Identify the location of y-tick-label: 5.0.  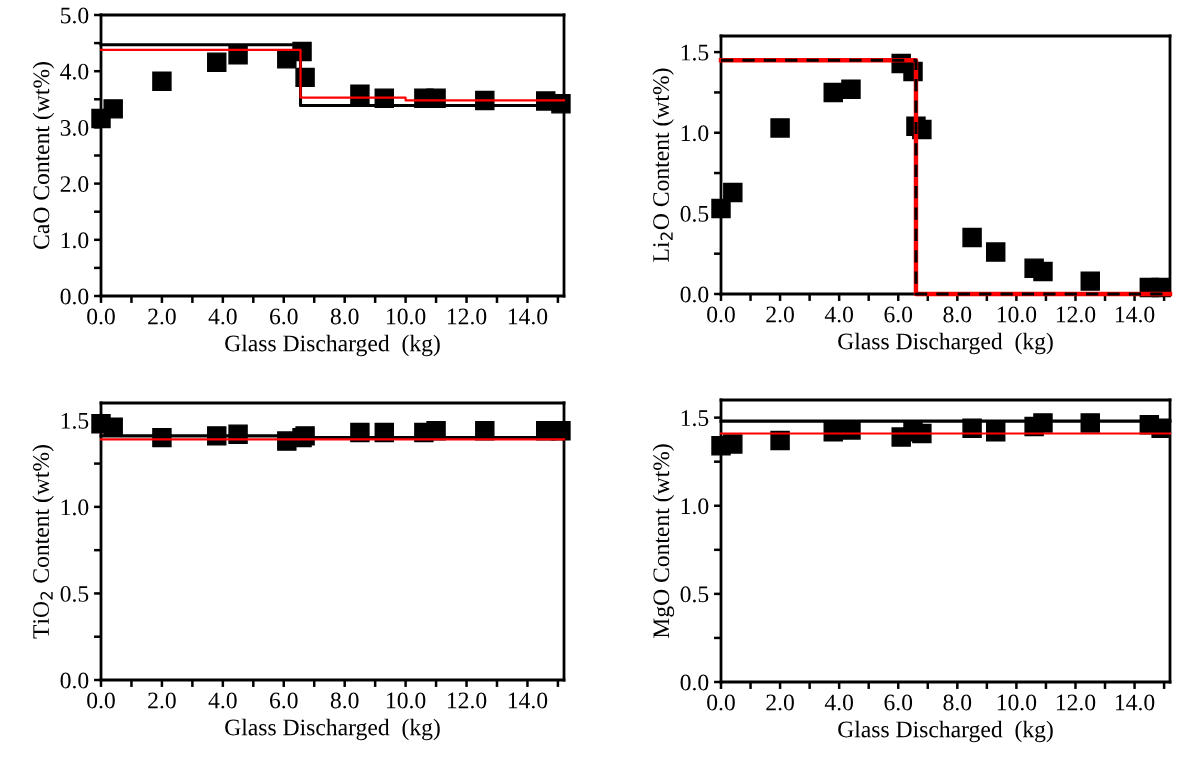
(75, 15).